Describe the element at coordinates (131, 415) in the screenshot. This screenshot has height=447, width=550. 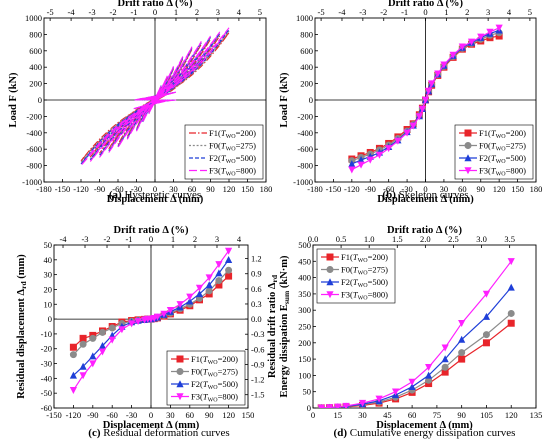
I see `x-tick-label: -30` at that location.